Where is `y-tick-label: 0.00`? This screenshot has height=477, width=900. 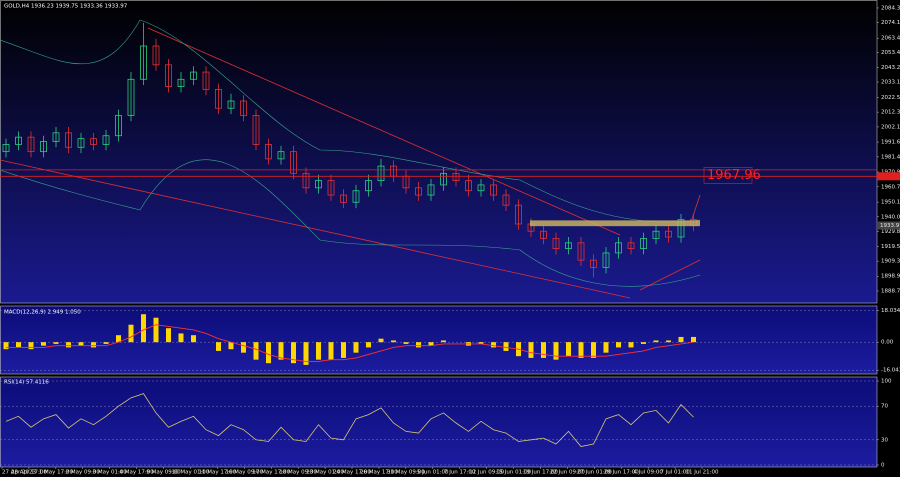
y-tick-label: 0.00 is located at coordinates (887, 343).